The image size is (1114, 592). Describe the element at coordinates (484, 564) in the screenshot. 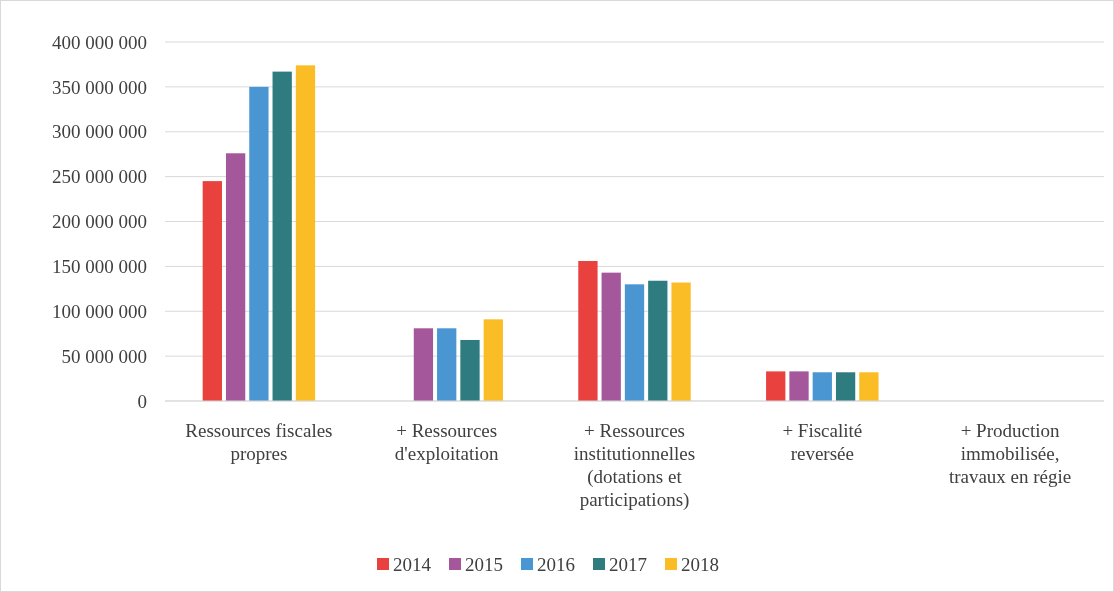

I see `legend-label: 2015` at that location.